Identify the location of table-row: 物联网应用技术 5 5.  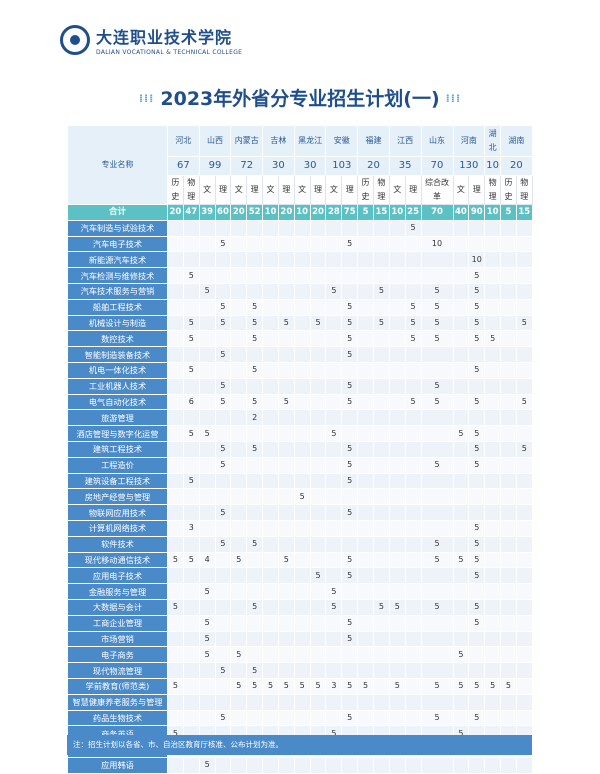
(300, 512).